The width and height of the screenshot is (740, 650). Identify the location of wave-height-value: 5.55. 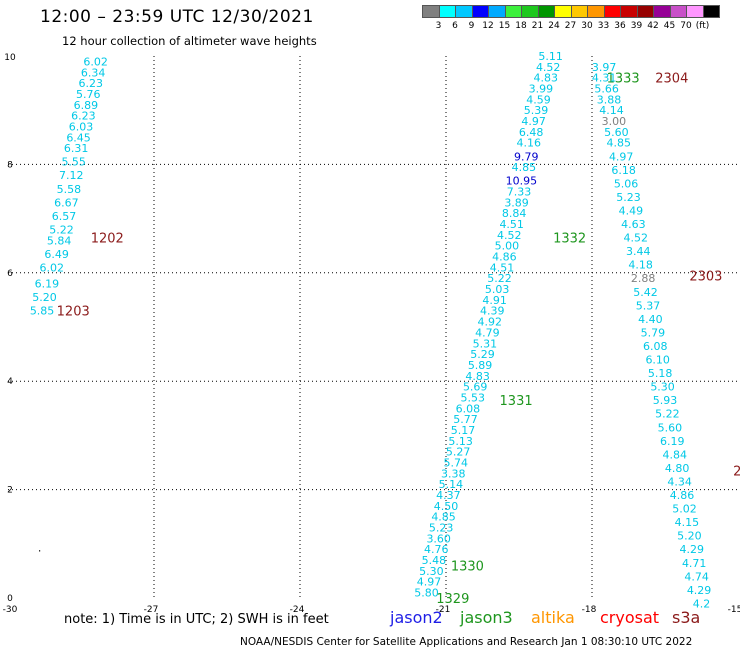
(73, 162).